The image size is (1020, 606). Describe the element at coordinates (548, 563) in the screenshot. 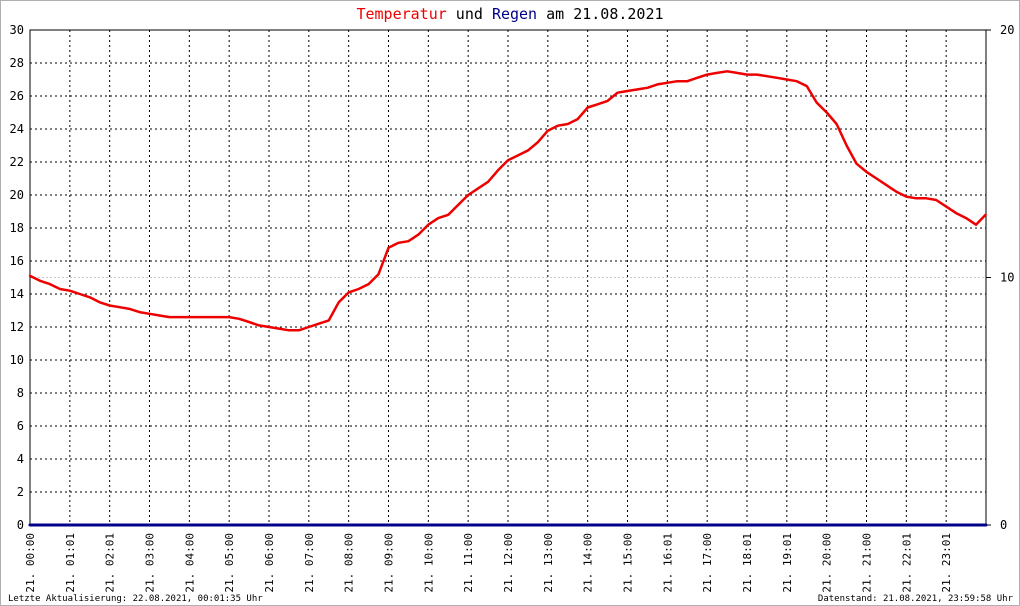

I see `x-tick-label: 21. 13:00` at that location.